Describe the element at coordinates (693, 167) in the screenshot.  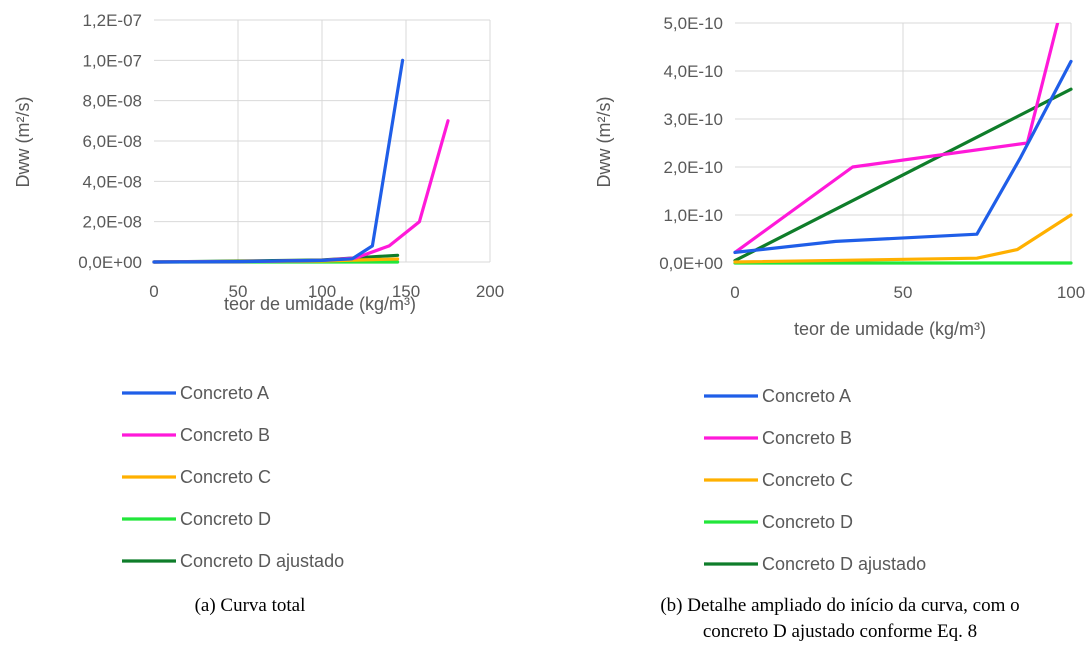
I see `y-tick-label: 2,0E-10` at that location.